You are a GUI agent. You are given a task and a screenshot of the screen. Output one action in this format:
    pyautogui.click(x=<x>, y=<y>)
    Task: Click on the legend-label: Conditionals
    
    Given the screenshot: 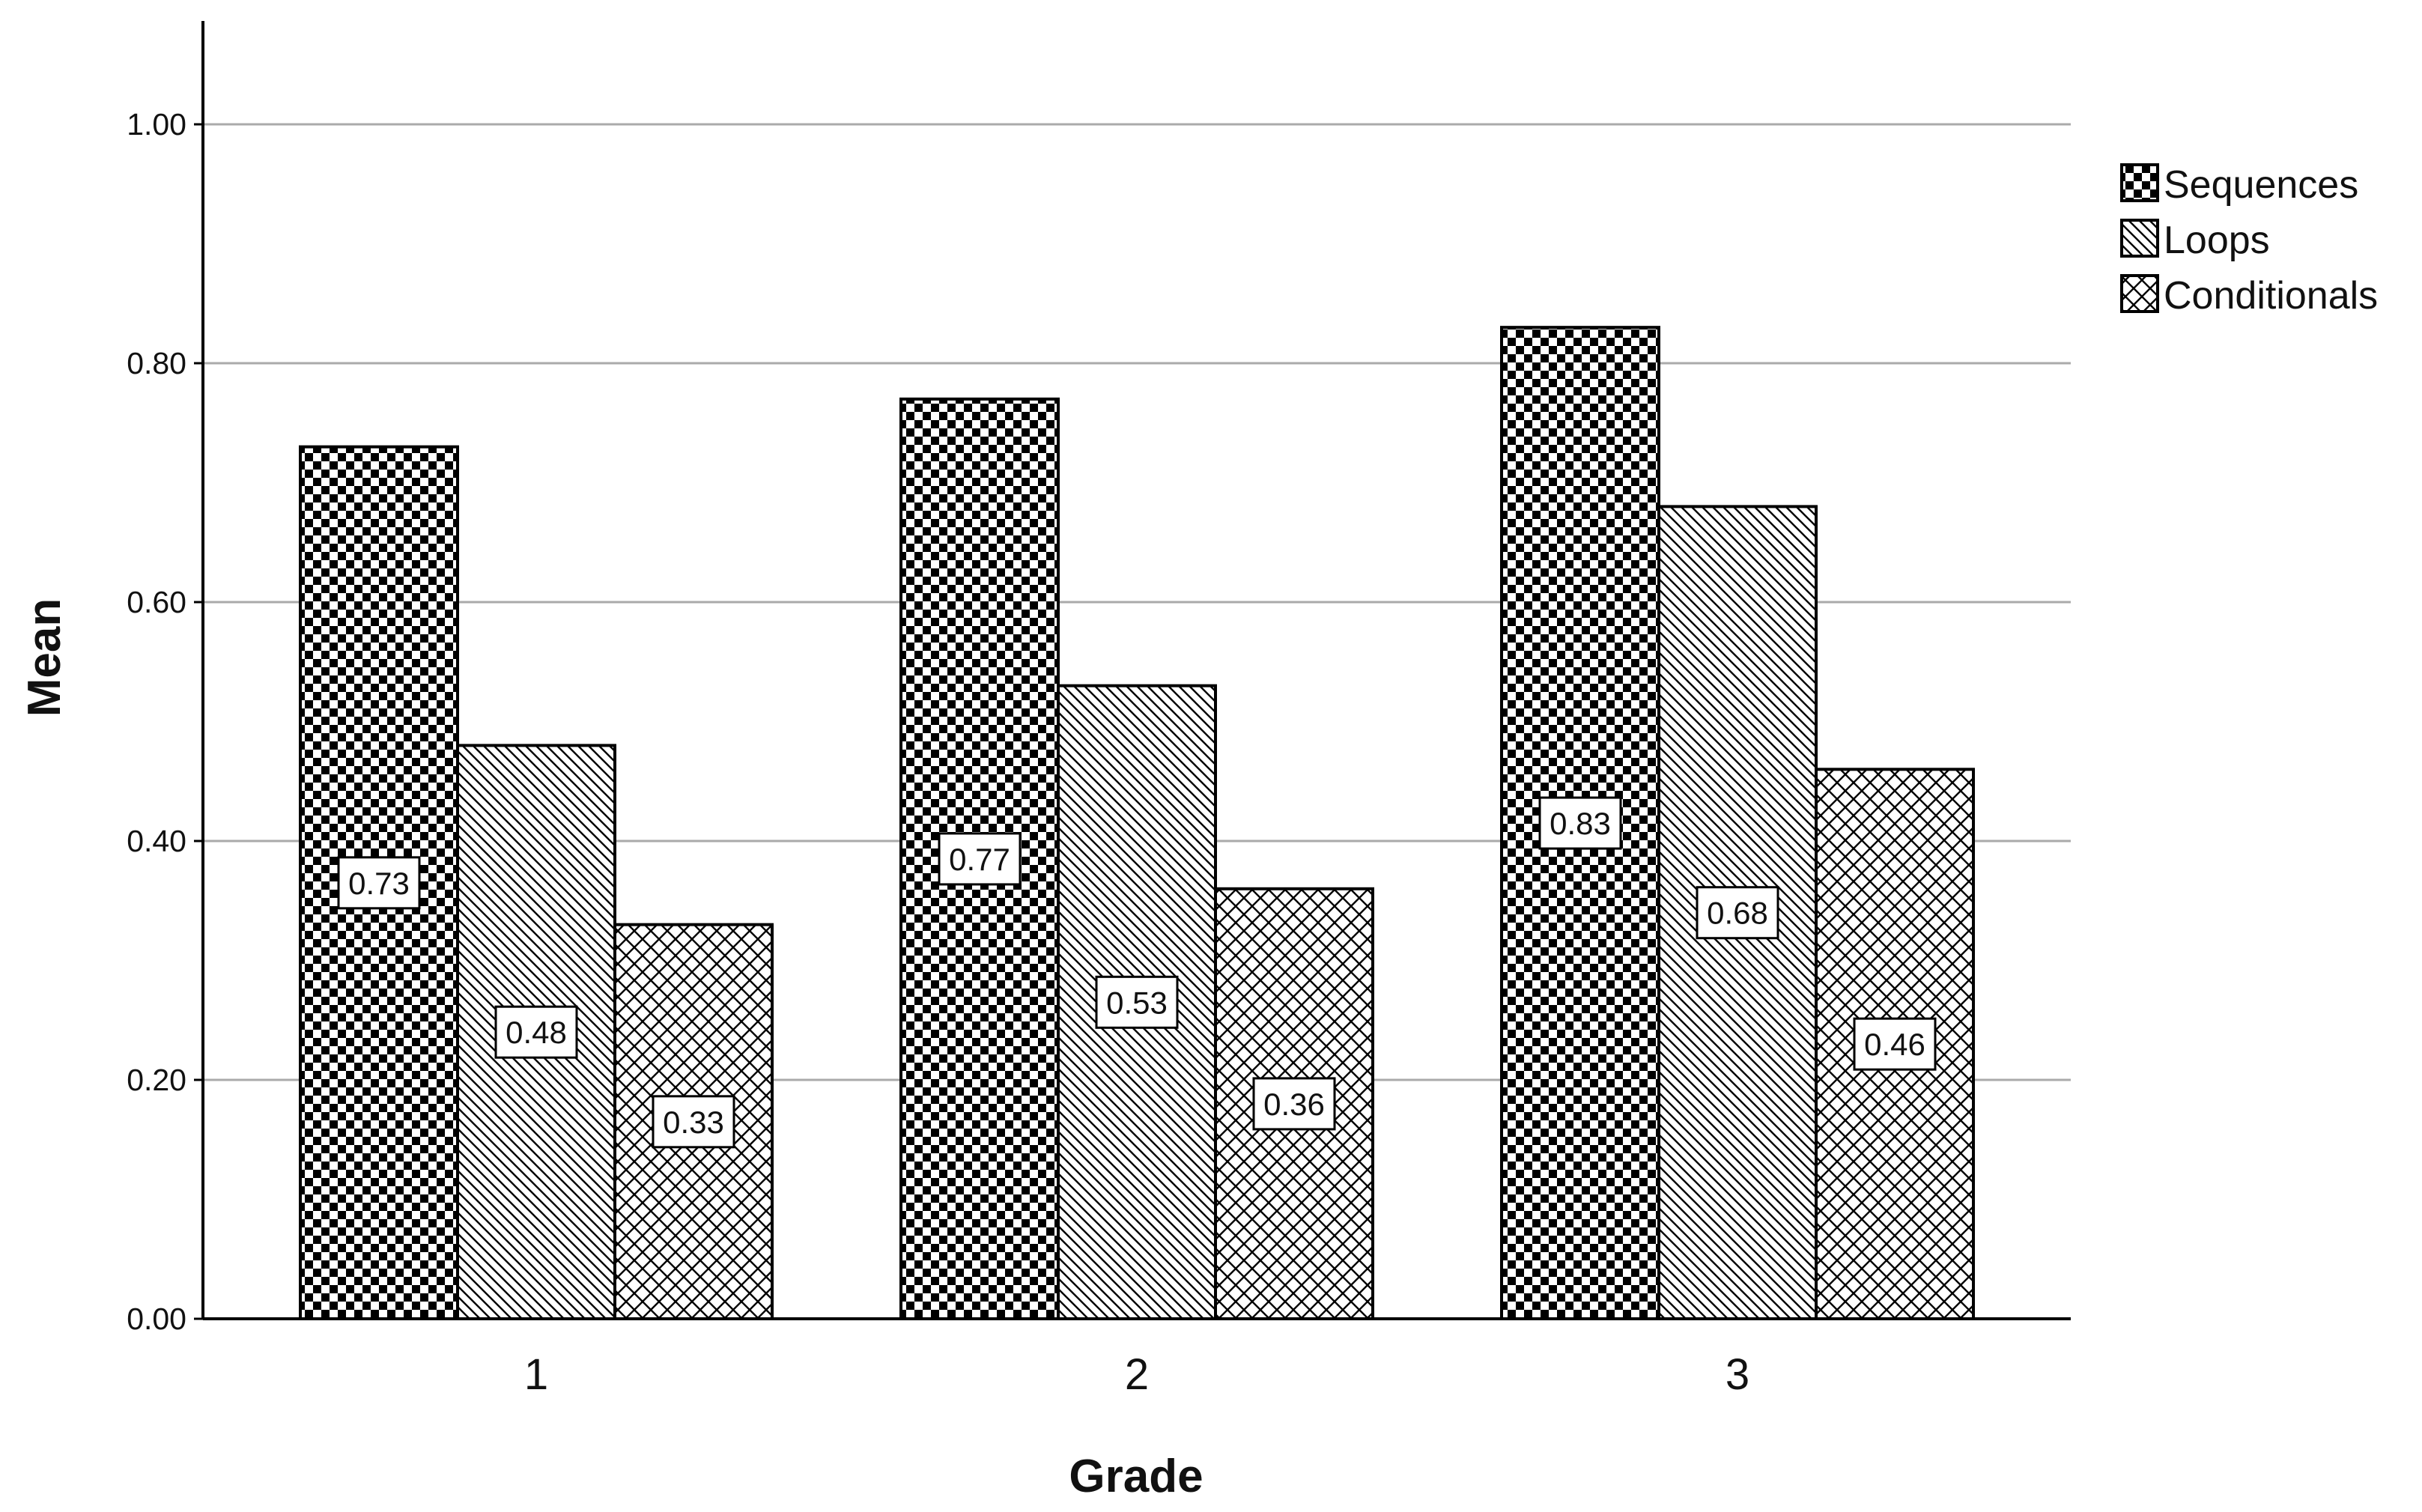 What is the action you would take?
    pyautogui.click(x=2271, y=296)
    